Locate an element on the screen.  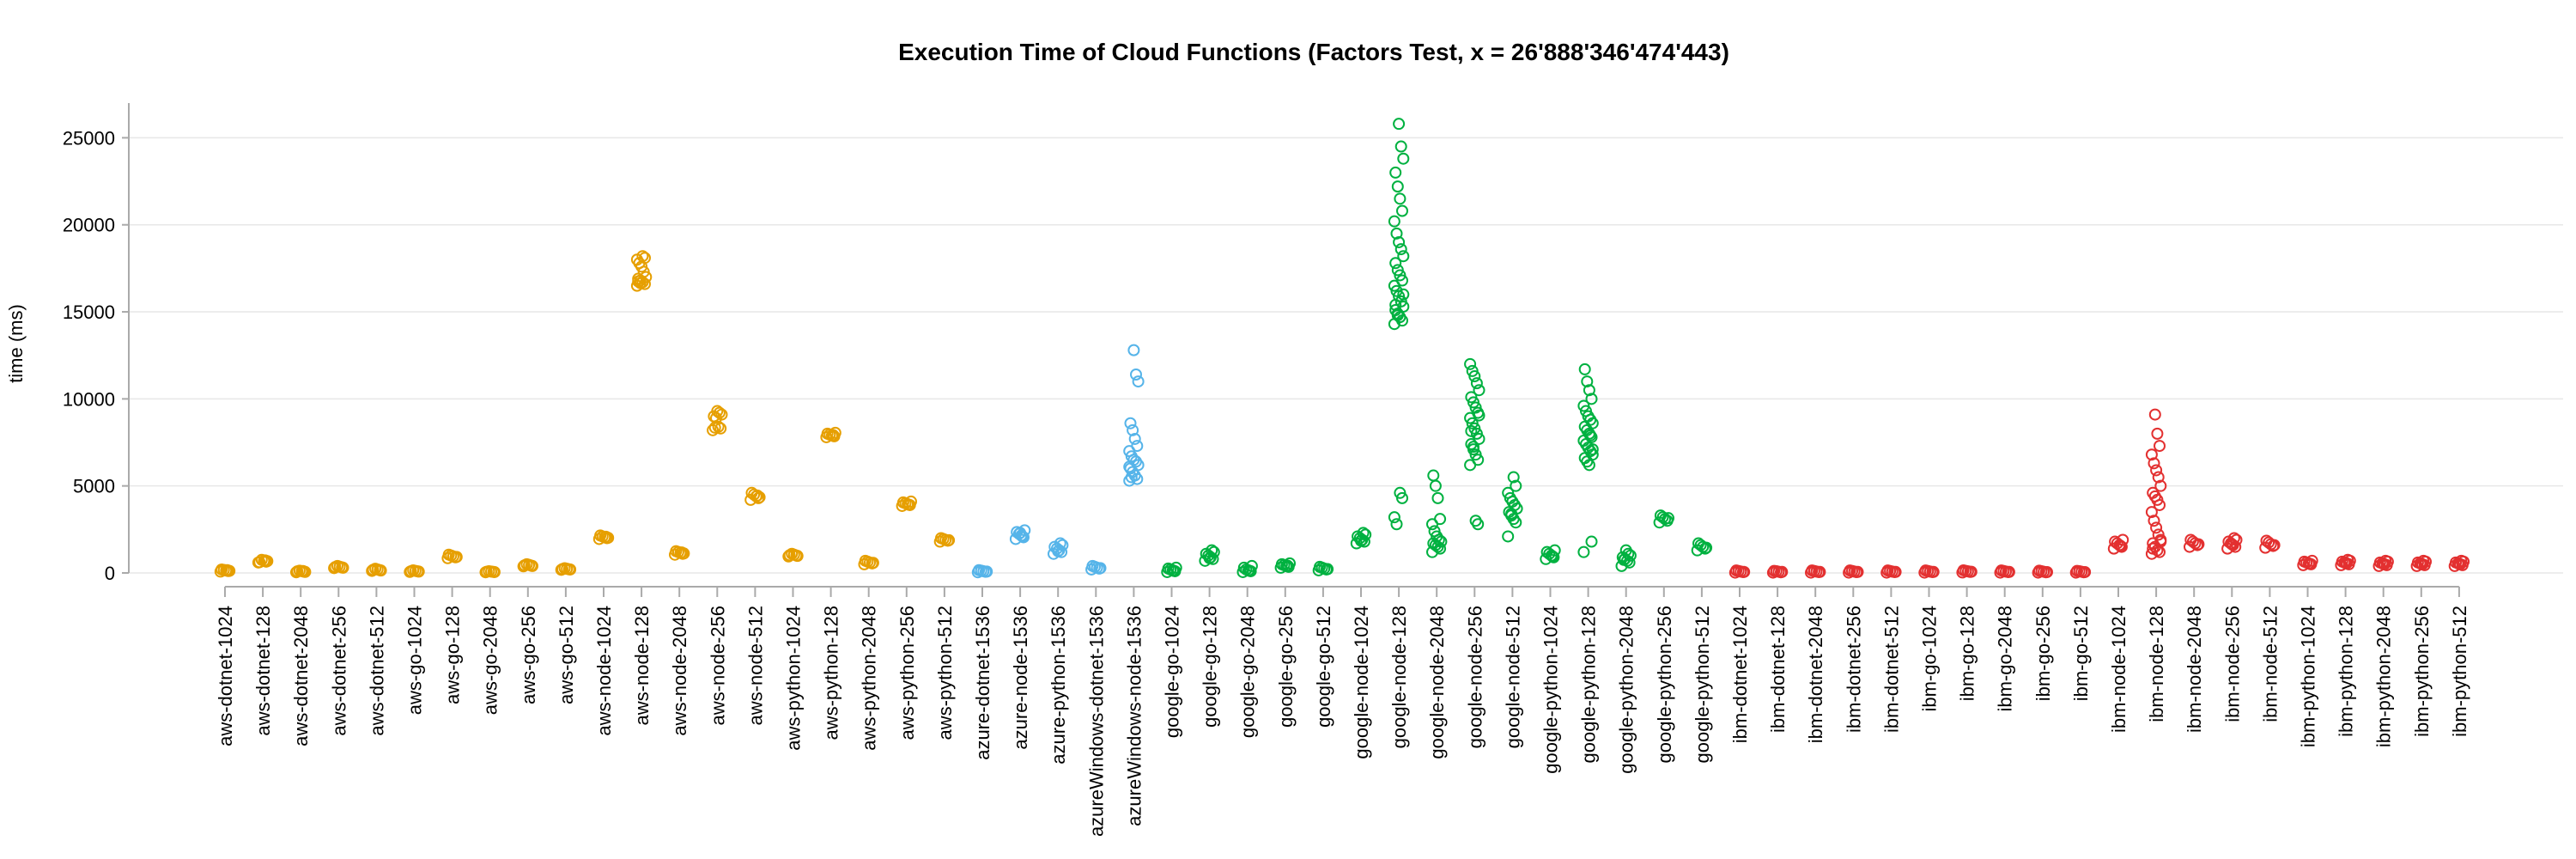
x-tick-label: aws-node-256 is located at coordinates (717, 666).